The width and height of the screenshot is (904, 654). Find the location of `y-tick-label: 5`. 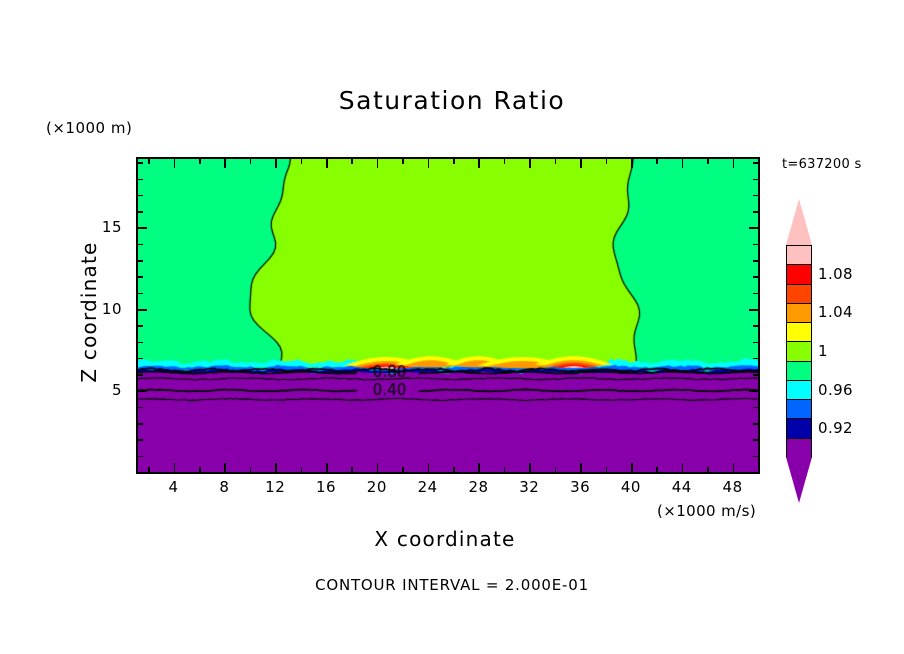

y-tick-label: 5 is located at coordinates (116, 390).